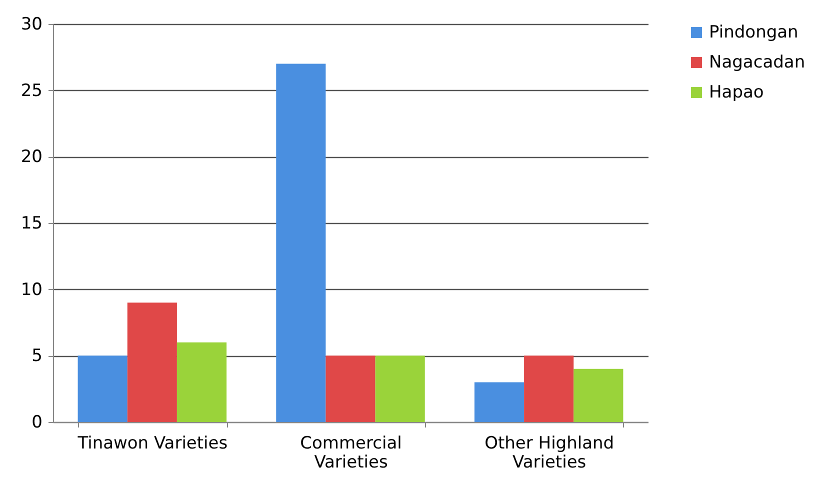 Image resolution: width=819 pixels, height=482 pixels. I want to click on y-tick-label: 30, so click(31, 24).